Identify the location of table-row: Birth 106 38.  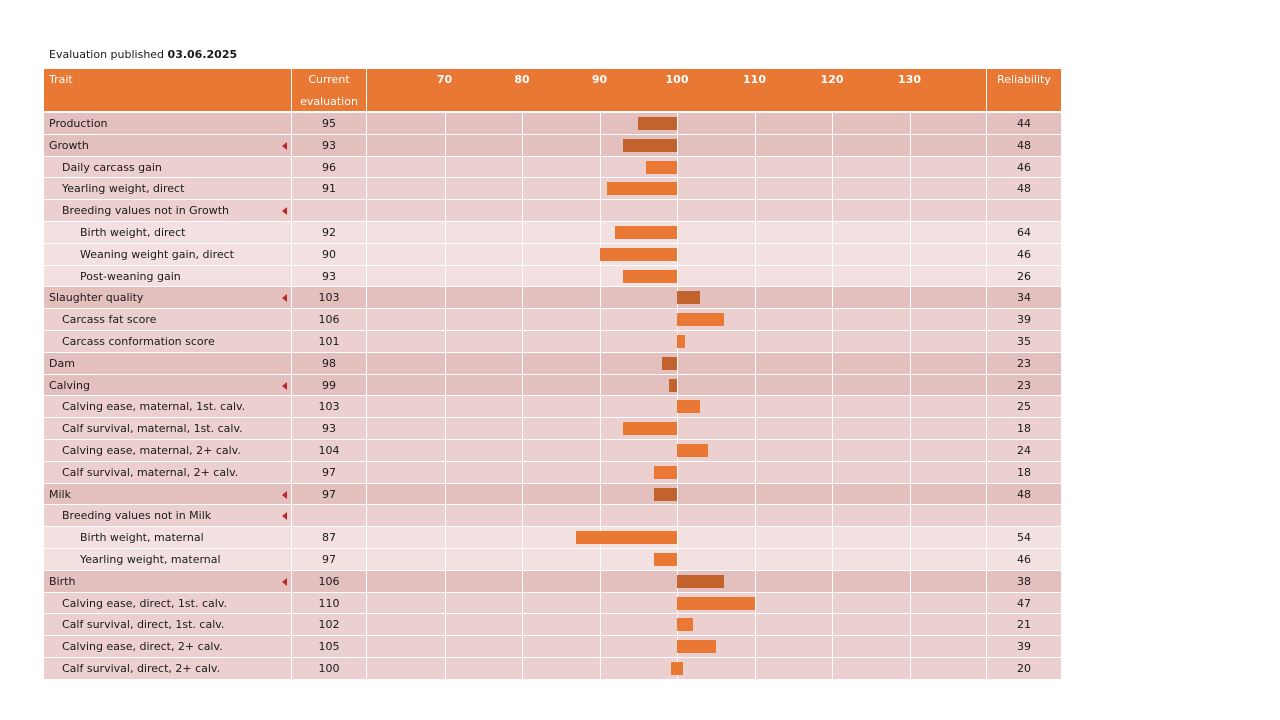
(552, 581).